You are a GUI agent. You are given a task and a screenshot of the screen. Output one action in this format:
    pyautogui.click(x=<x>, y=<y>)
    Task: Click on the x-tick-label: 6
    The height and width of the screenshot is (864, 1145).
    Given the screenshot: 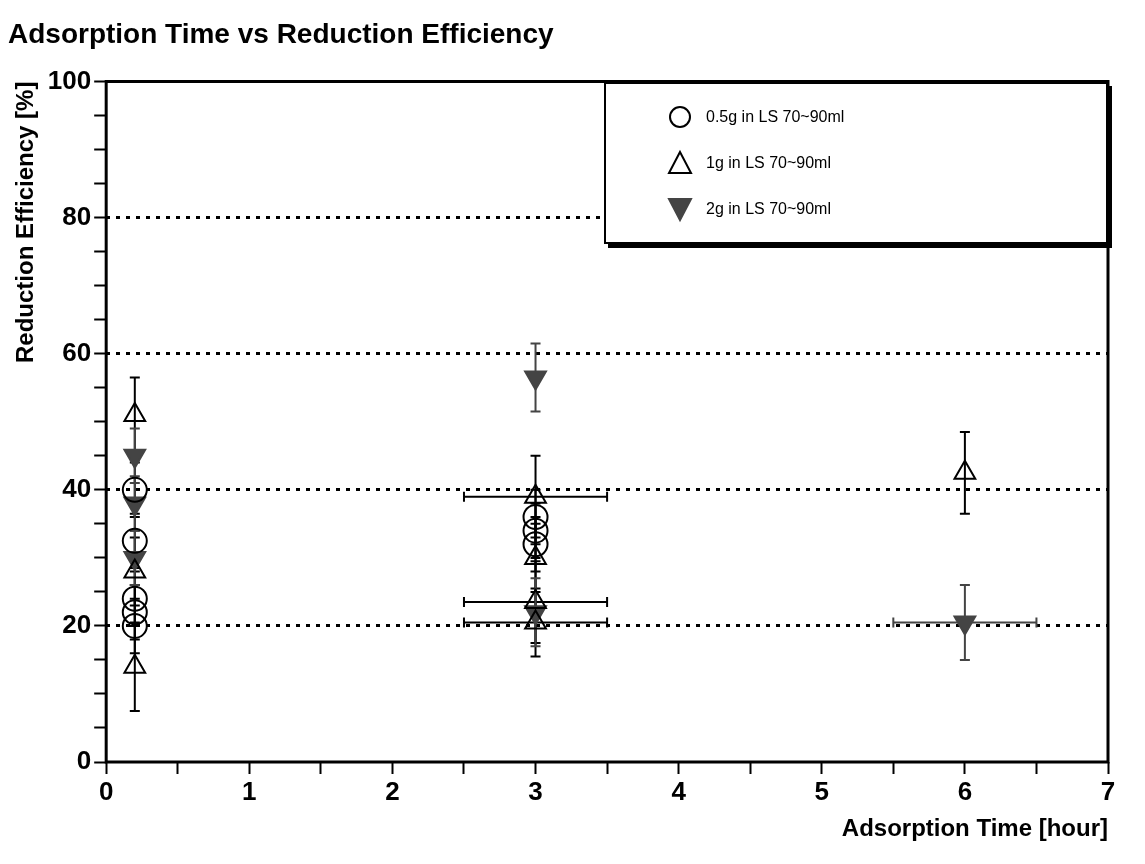 What is the action you would take?
    pyautogui.click(x=965, y=790)
    